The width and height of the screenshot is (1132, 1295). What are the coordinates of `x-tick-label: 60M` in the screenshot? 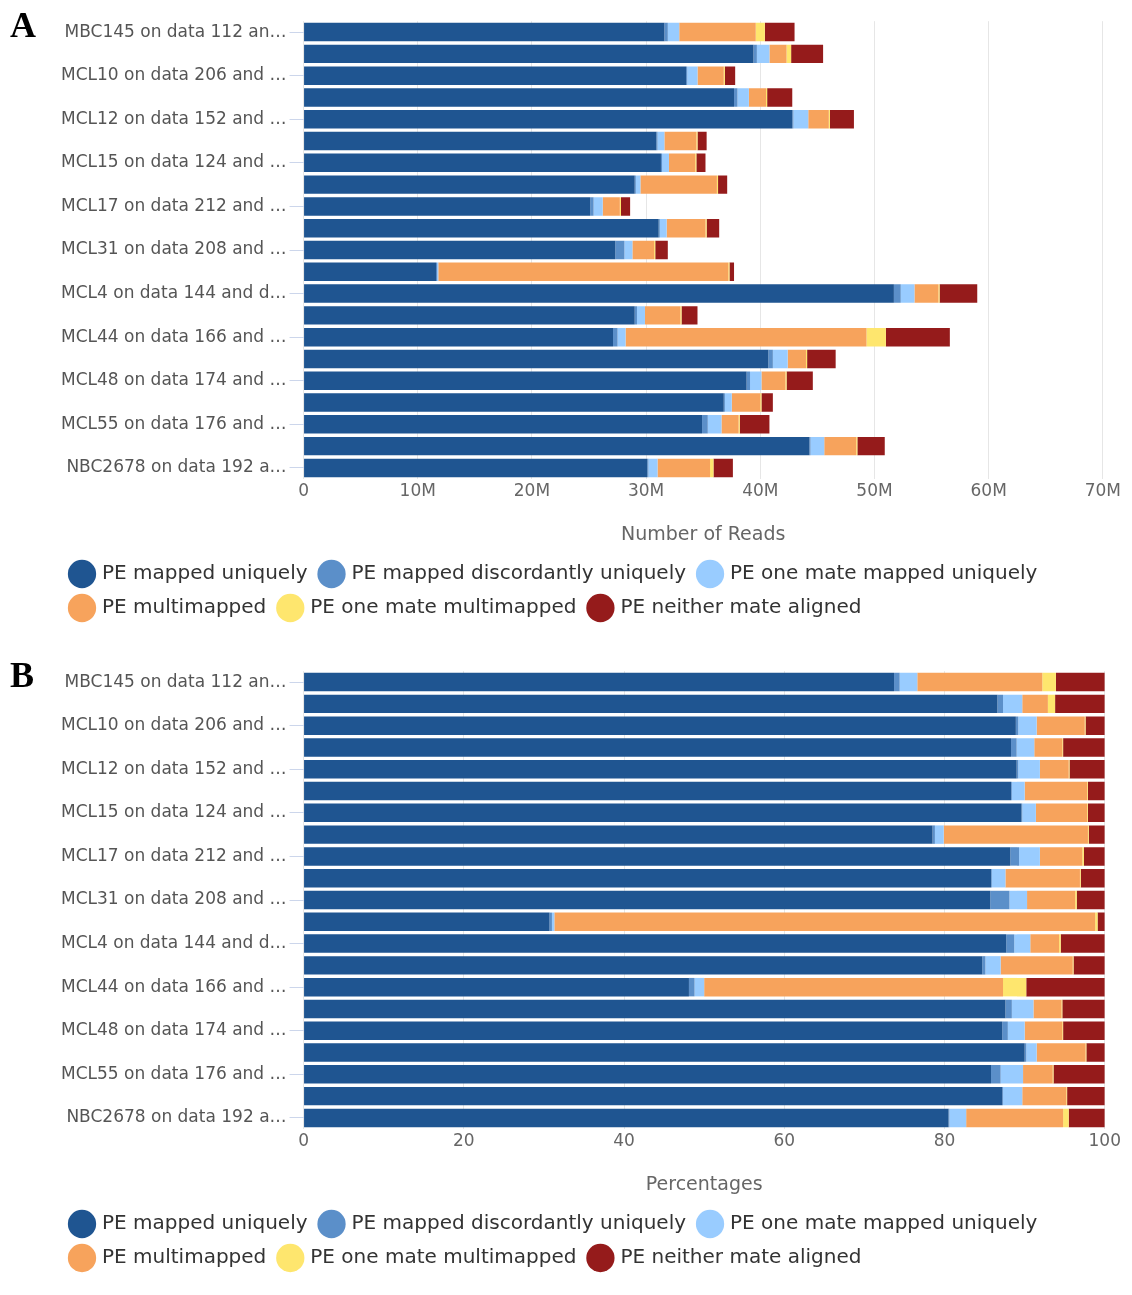 It's located at (988, 490).